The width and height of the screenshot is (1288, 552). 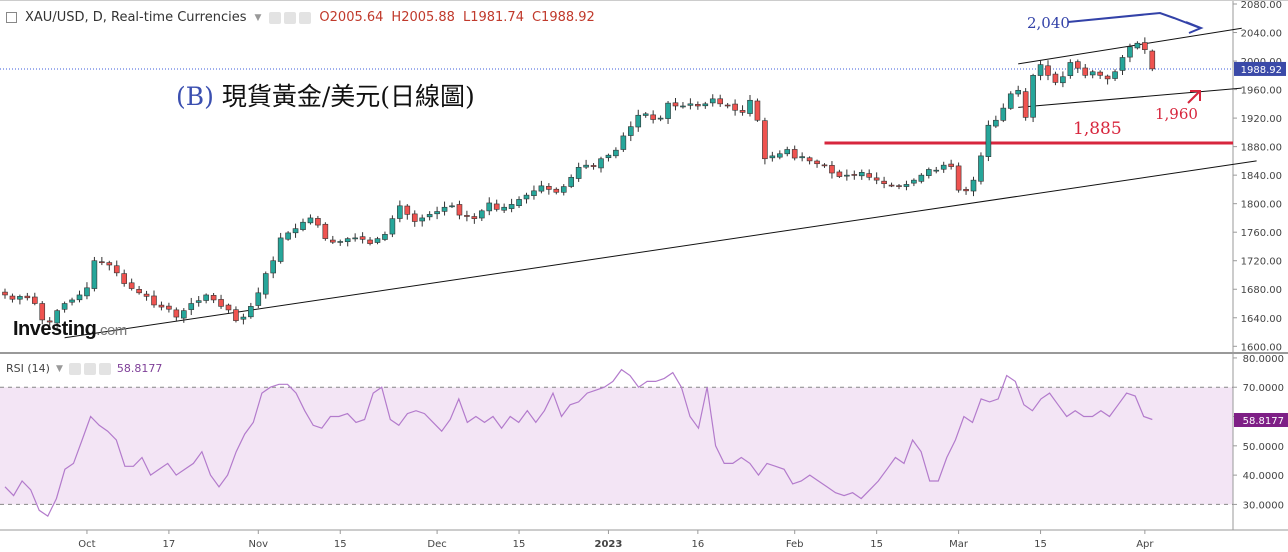 What do you see at coordinates (1130, 97) in the screenshot?
I see `channel-lower-line` at bounding box center [1130, 97].